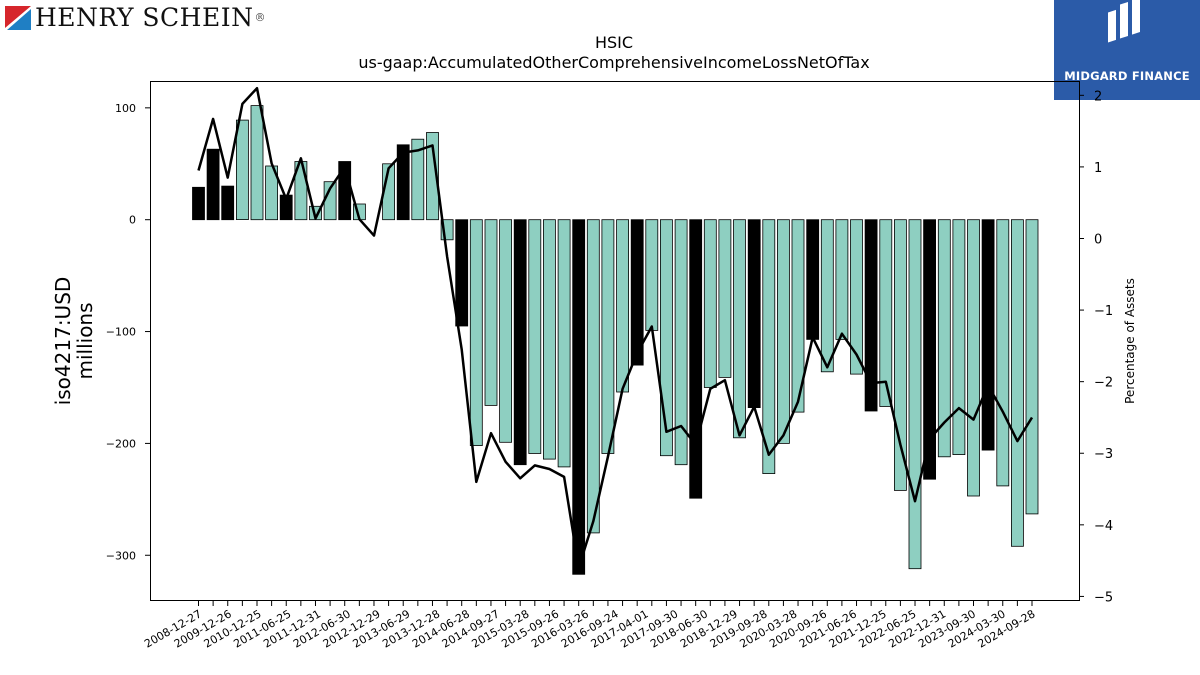 Image resolution: width=1200 pixels, height=675 pixels. Describe the element at coordinates (1127, 76) in the screenshot. I see `midgard-finance-wordmark: MIDGARD FINANCE` at that location.